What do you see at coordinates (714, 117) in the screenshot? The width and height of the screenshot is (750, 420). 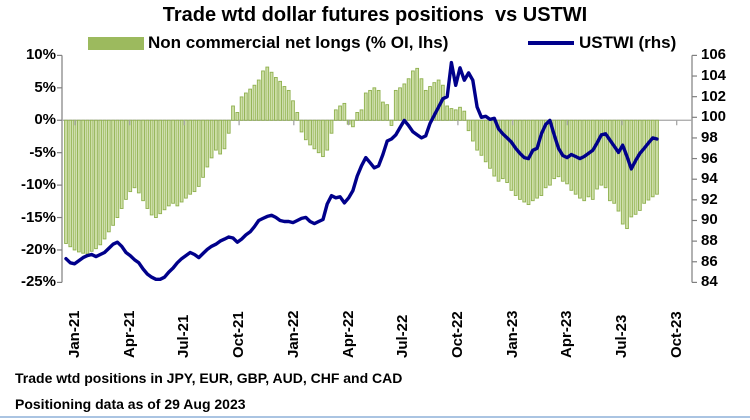 I see `right-axis-tick-label: 100` at bounding box center [714, 117].